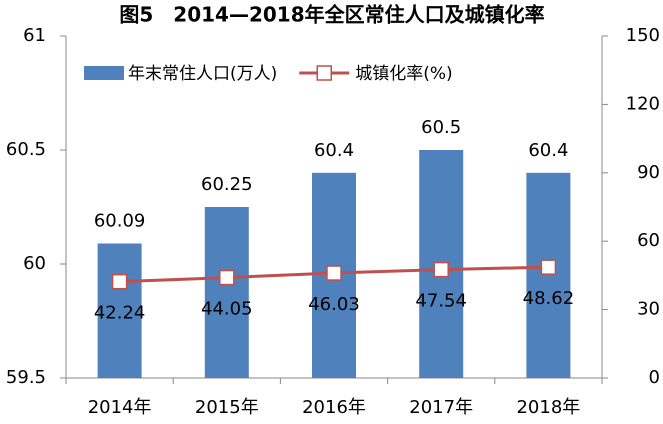  Describe the element at coordinates (441, 407) in the screenshot. I see `x-tick-label: 2017年` at that location.